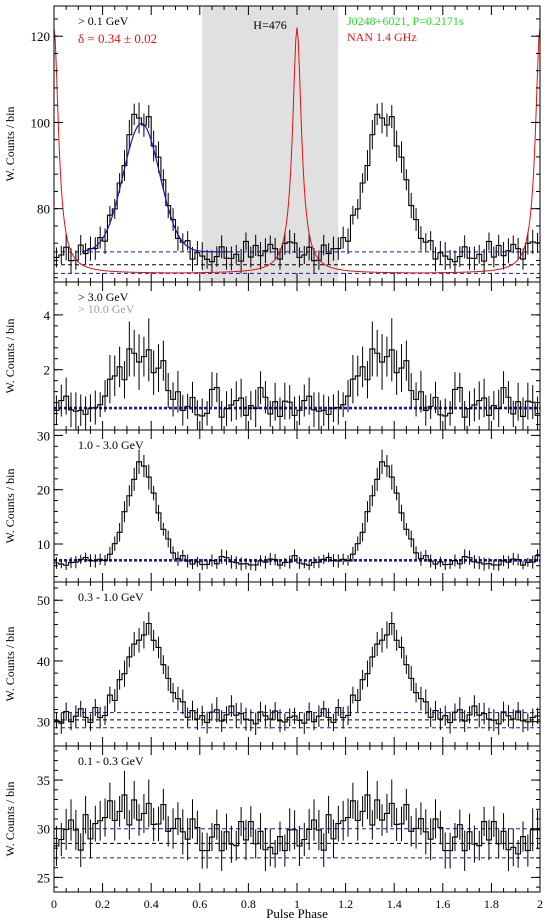 This screenshot has height=922, width=546. Describe the element at coordinates (41, 36) in the screenshot. I see `y-tick-label: 120` at that location.